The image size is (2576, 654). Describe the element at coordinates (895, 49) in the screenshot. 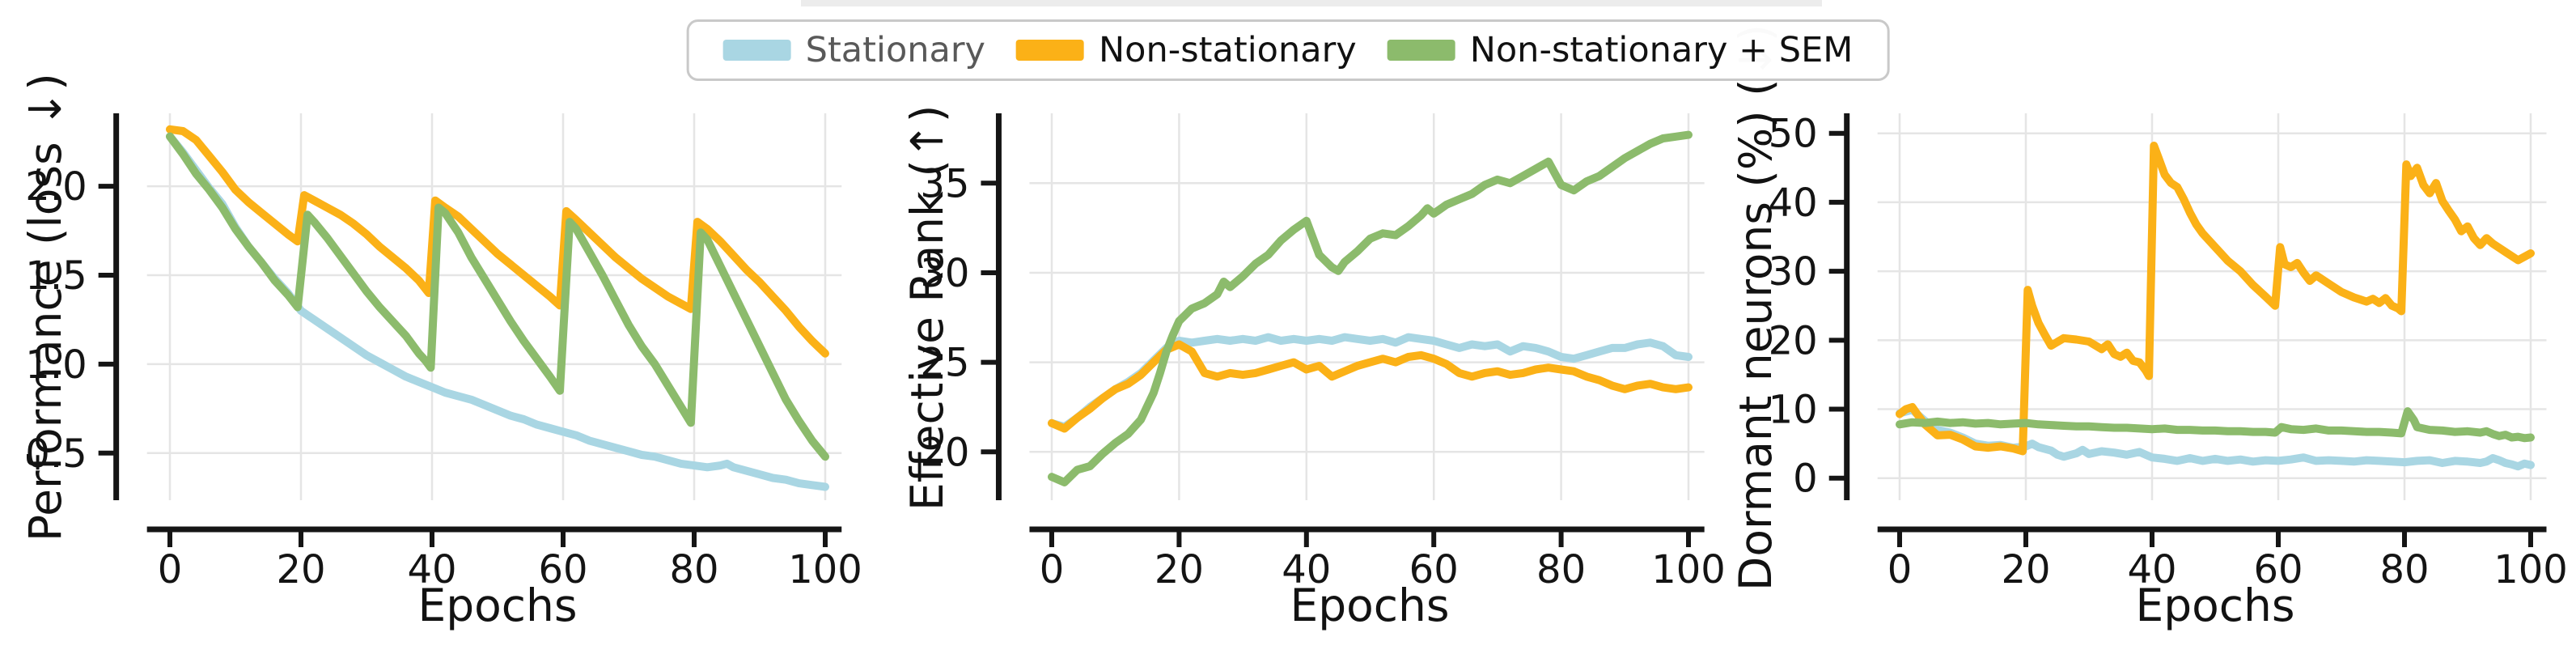

I see `legend-label-stationary: Stationary` at that location.